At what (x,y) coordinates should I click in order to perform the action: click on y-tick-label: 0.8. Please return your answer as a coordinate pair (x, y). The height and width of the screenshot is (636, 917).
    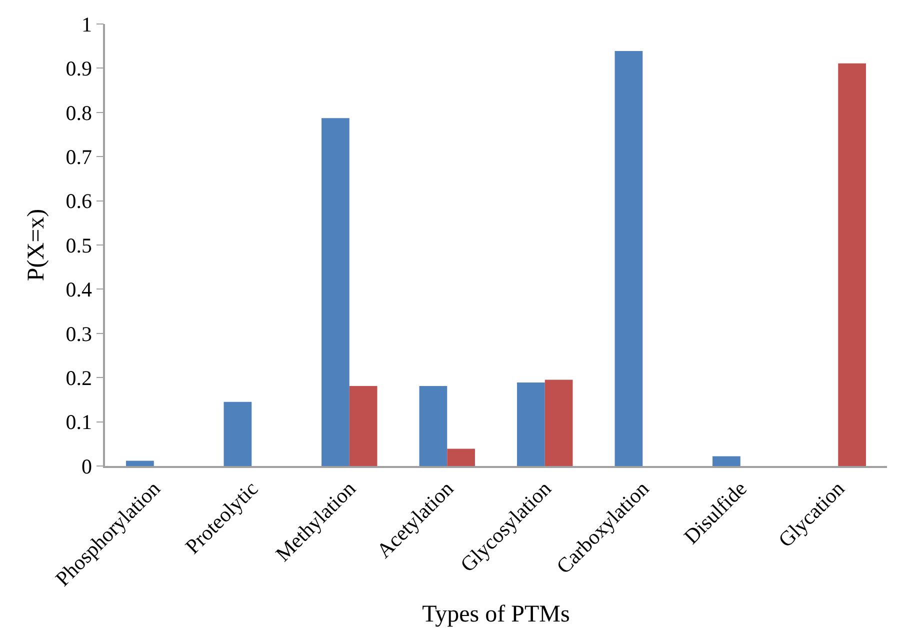
    Looking at the image, I should click on (79, 112).